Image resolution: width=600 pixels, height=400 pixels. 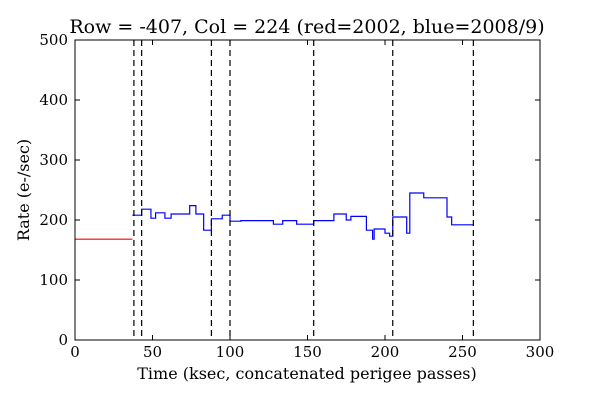 I want to click on x-tick-label: 250, so click(x=462, y=352).